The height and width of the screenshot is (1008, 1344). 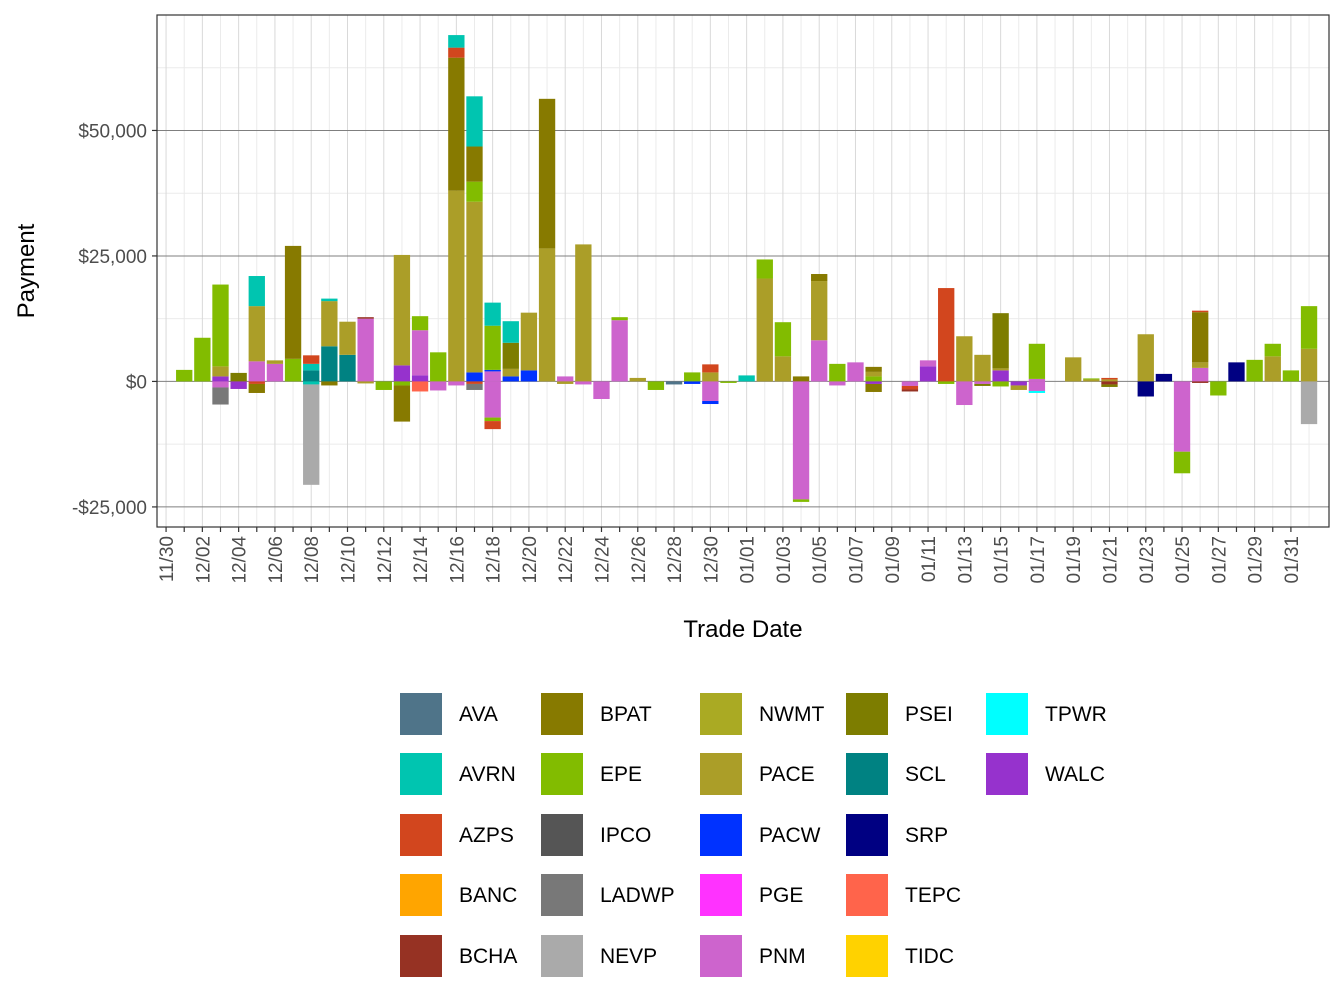 I want to click on legend-label: IPCO, so click(x=625, y=835).